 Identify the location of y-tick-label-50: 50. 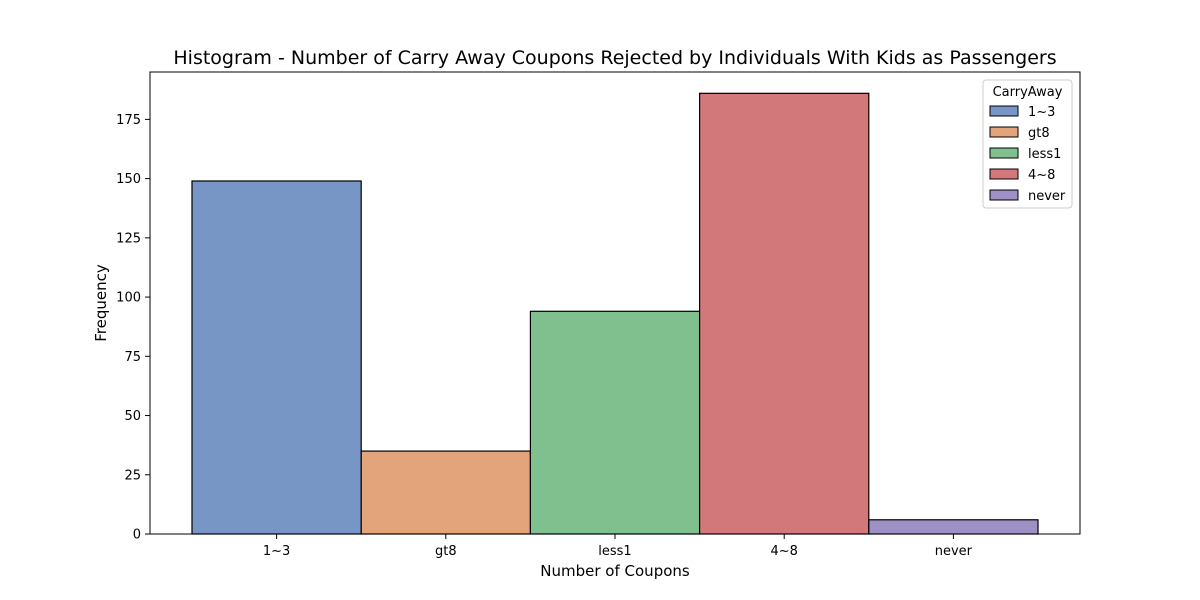
(132, 416).